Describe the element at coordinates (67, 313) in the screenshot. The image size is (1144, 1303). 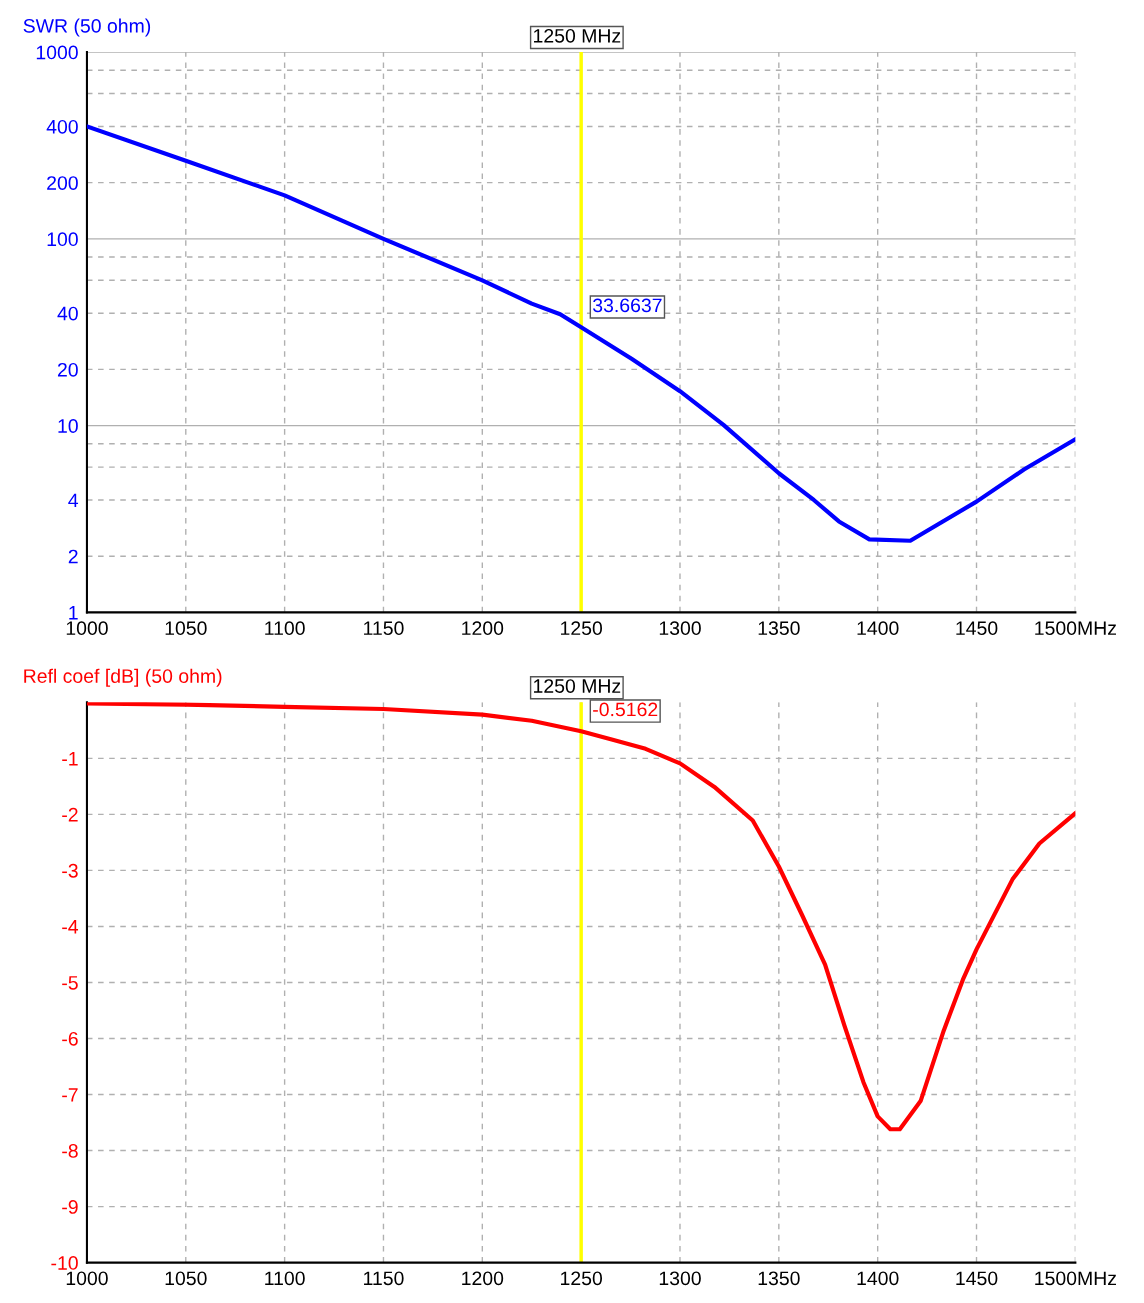
I see `y-tick-label: 40` at that location.